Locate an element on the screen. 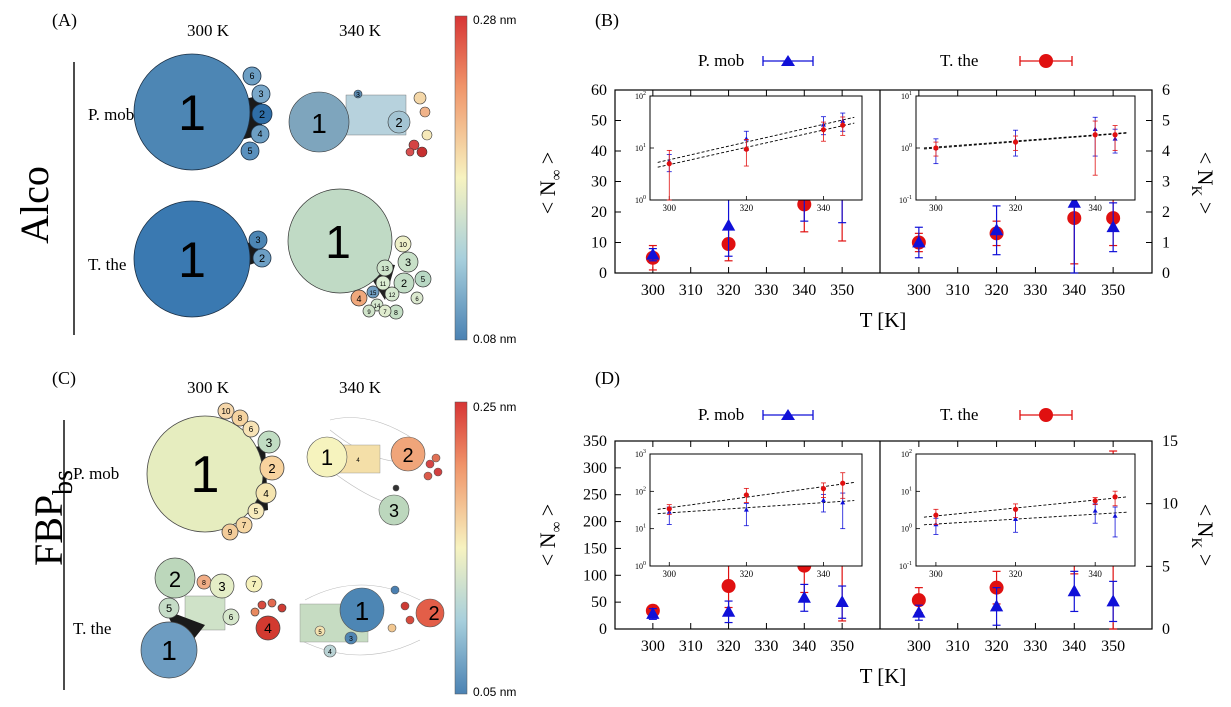 The image size is (1231, 707). inset-series-p-mob is located at coordinates (1025, 520).